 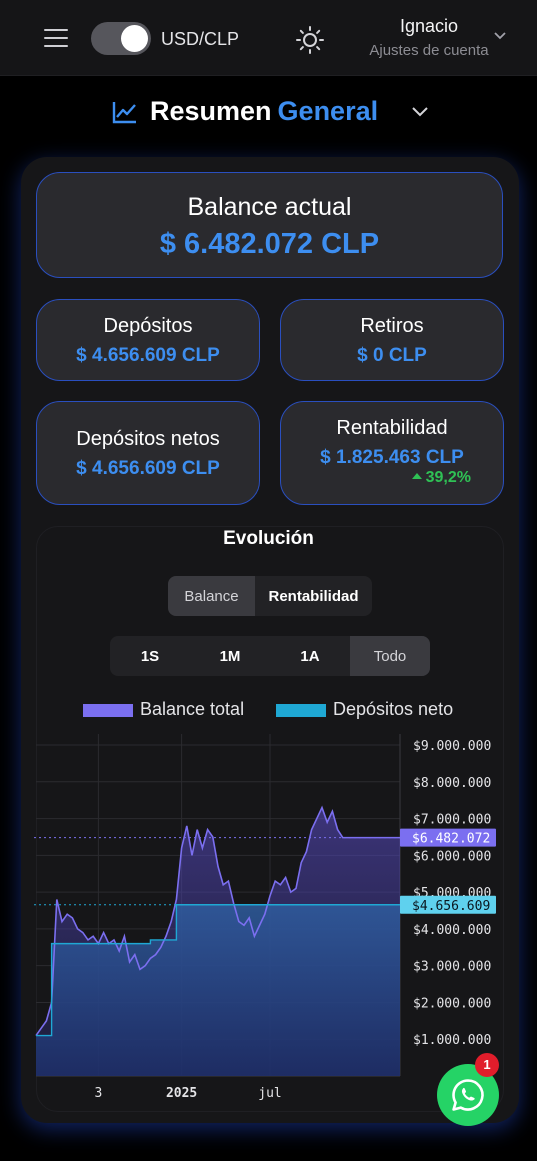 What do you see at coordinates (416, 476) in the screenshot?
I see `arrow-up-icon` at bounding box center [416, 476].